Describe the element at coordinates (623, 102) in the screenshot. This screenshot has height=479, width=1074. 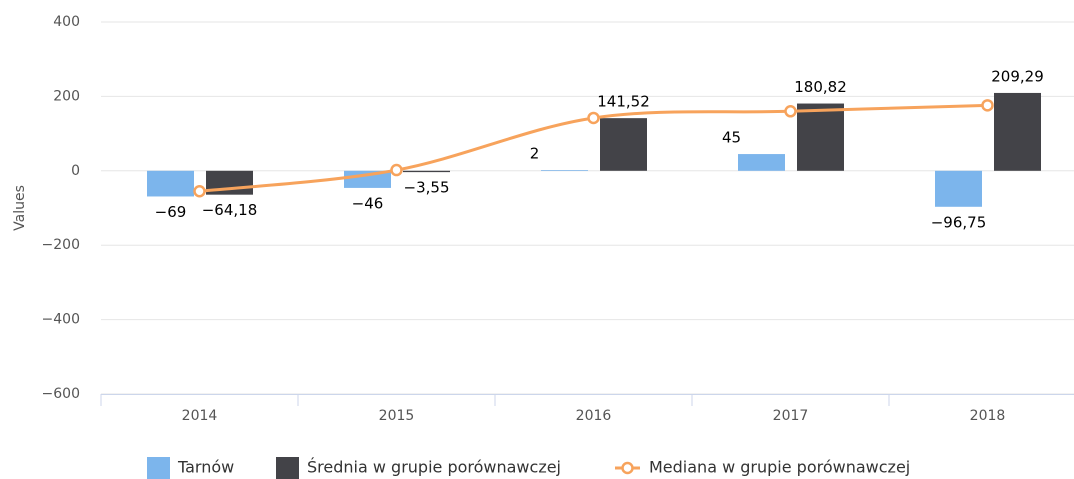
I see `value-label: 141,52` at that location.